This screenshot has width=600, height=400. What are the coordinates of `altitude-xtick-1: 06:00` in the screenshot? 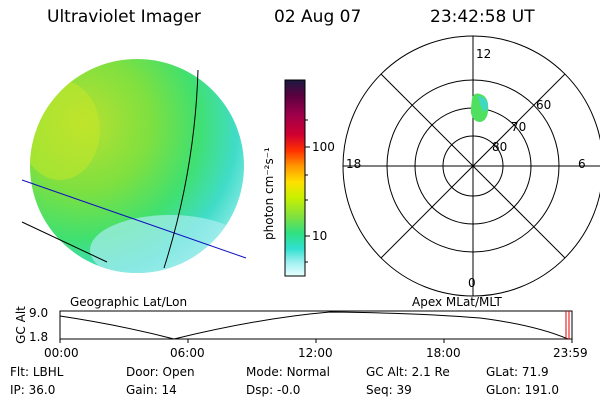 It's located at (187, 353).